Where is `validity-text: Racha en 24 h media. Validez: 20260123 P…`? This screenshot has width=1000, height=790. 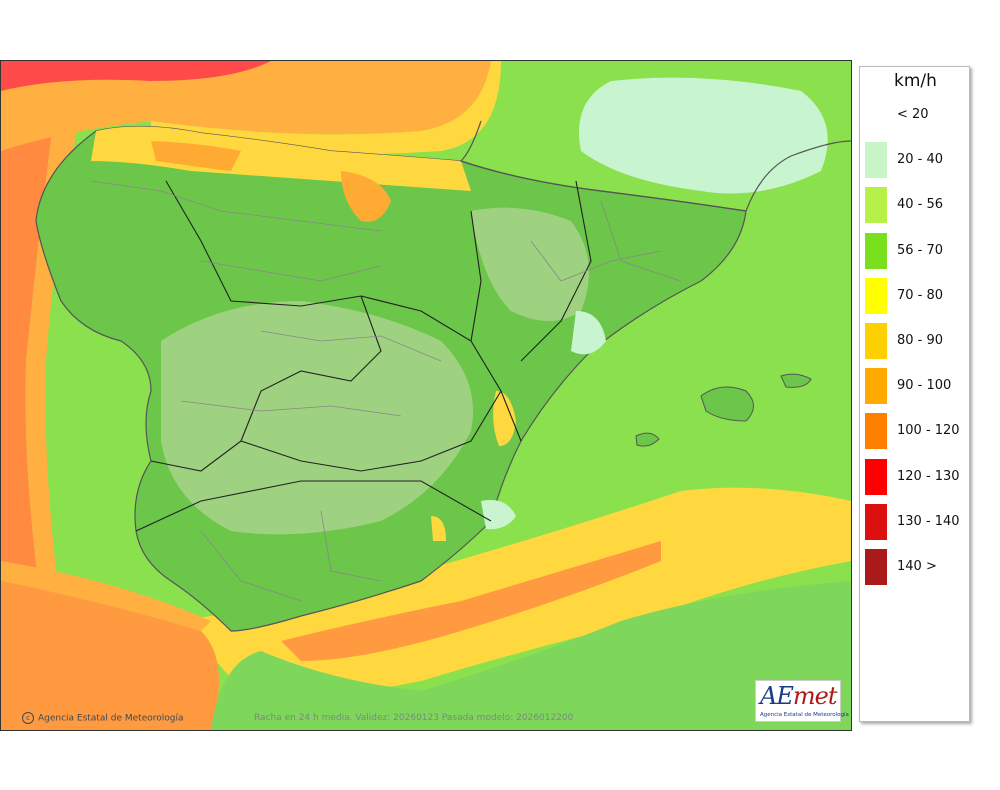
validity-text: Racha en 24 h media. Validez: 20260123 P… is located at coordinates (414, 718).